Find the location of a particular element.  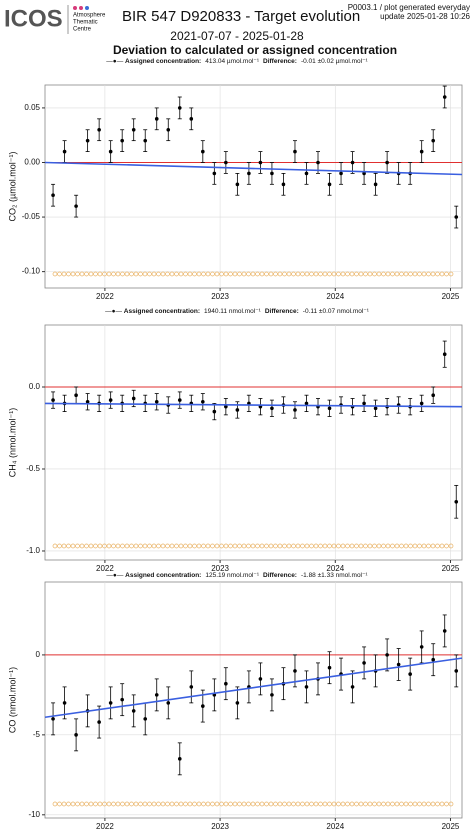

y-axis-label: CO (nmol.mol⁻¹) is located at coordinates (12, 700).